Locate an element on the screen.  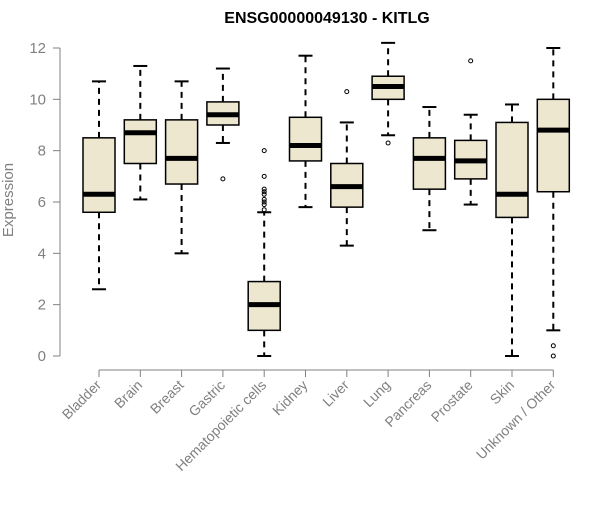
box-lung is located at coordinates (388, 93).